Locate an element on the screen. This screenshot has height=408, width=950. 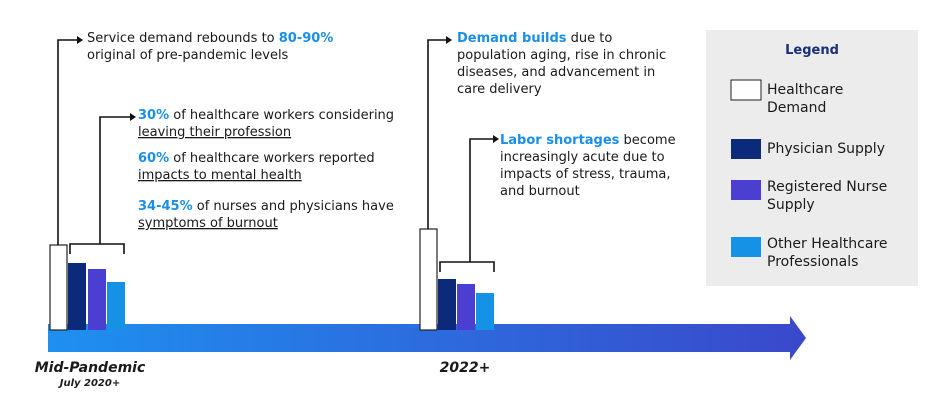
period-label: Mid-Pandemic is located at coordinates (90, 368).